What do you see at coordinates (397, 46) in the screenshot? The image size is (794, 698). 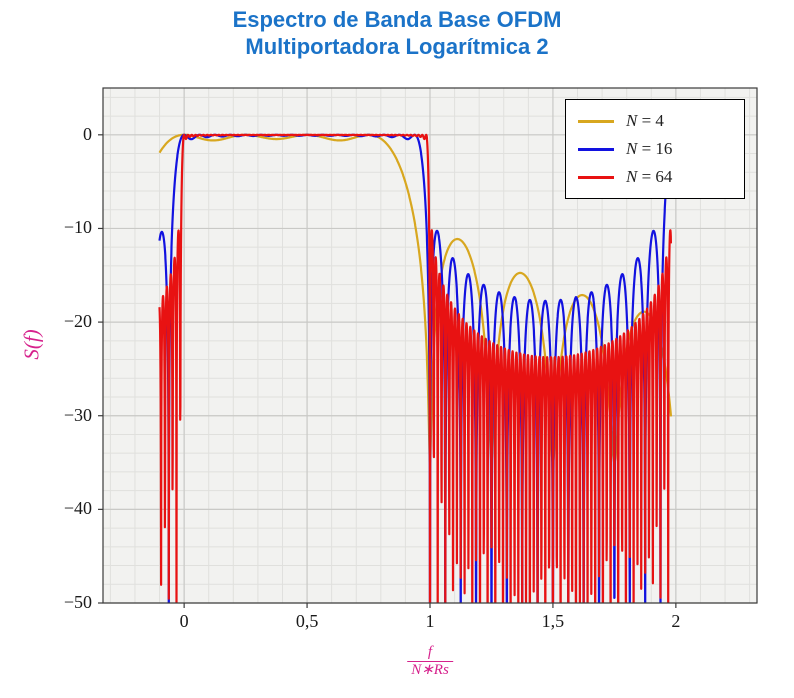 I see `chart-title-line2: Multiportadora Logarítmica 2` at bounding box center [397, 46].